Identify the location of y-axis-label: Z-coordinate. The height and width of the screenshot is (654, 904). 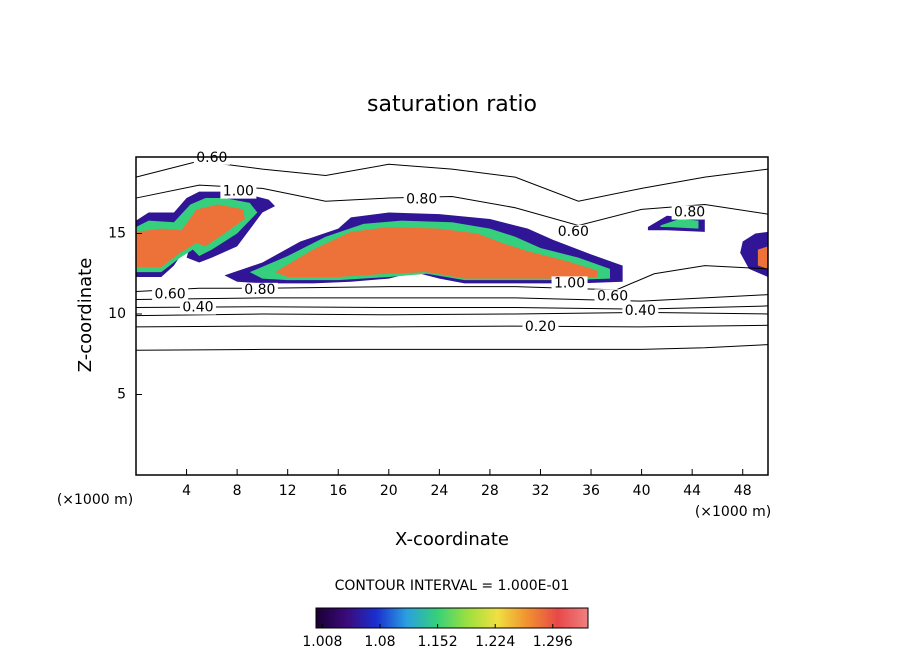
(85, 315).